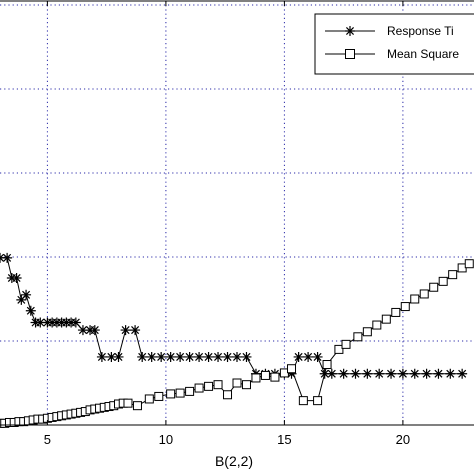 The height and width of the screenshot is (474, 474). I want to click on legend-entry-mean-square: Mean Square, so click(392, 54).